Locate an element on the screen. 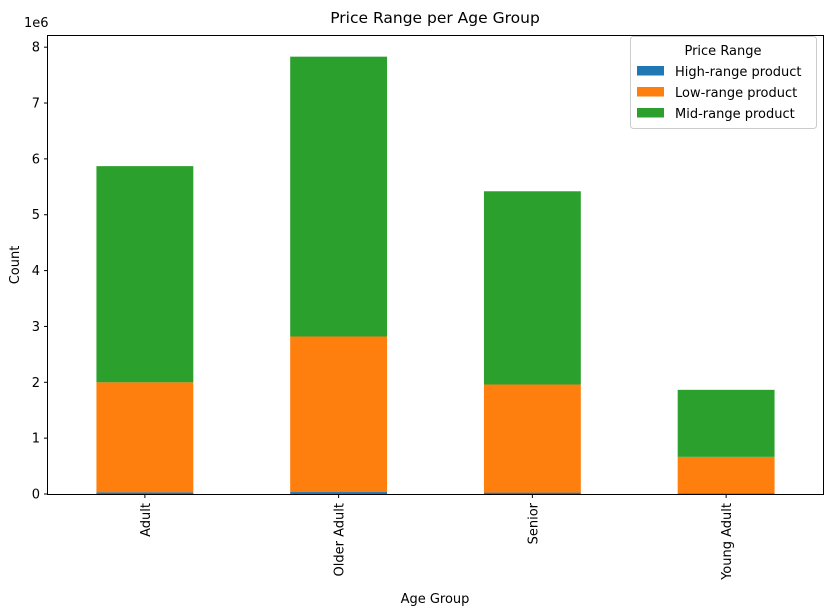 The image size is (833, 615). legend-swatch-low-range-product is located at coordinates (650, 92).